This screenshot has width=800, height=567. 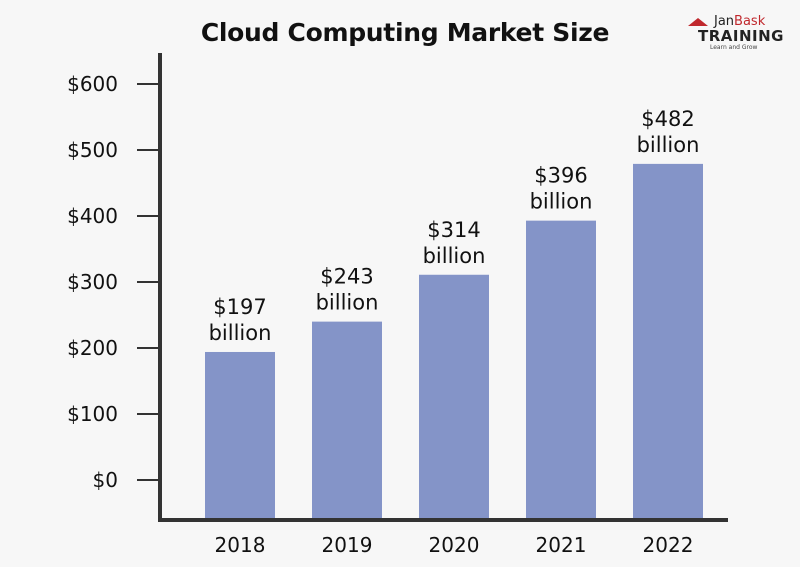 What do you see at coordinates (239, 307) in the screenshot?
I see `data-label-value: $197` at bounding box center [239, 307].